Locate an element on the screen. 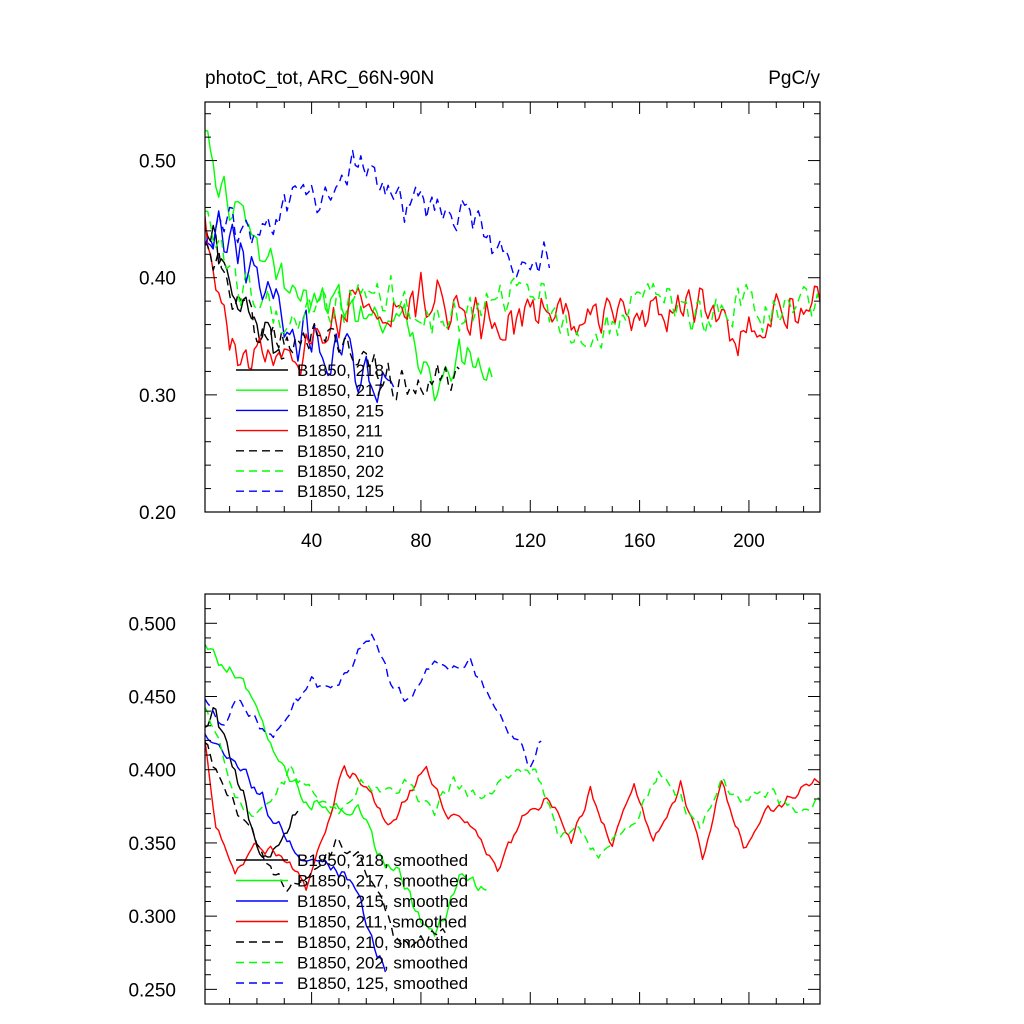 This screenshot has width=1024, height=1024. x-tick-label: 200 is located at coordinates (749, 541).